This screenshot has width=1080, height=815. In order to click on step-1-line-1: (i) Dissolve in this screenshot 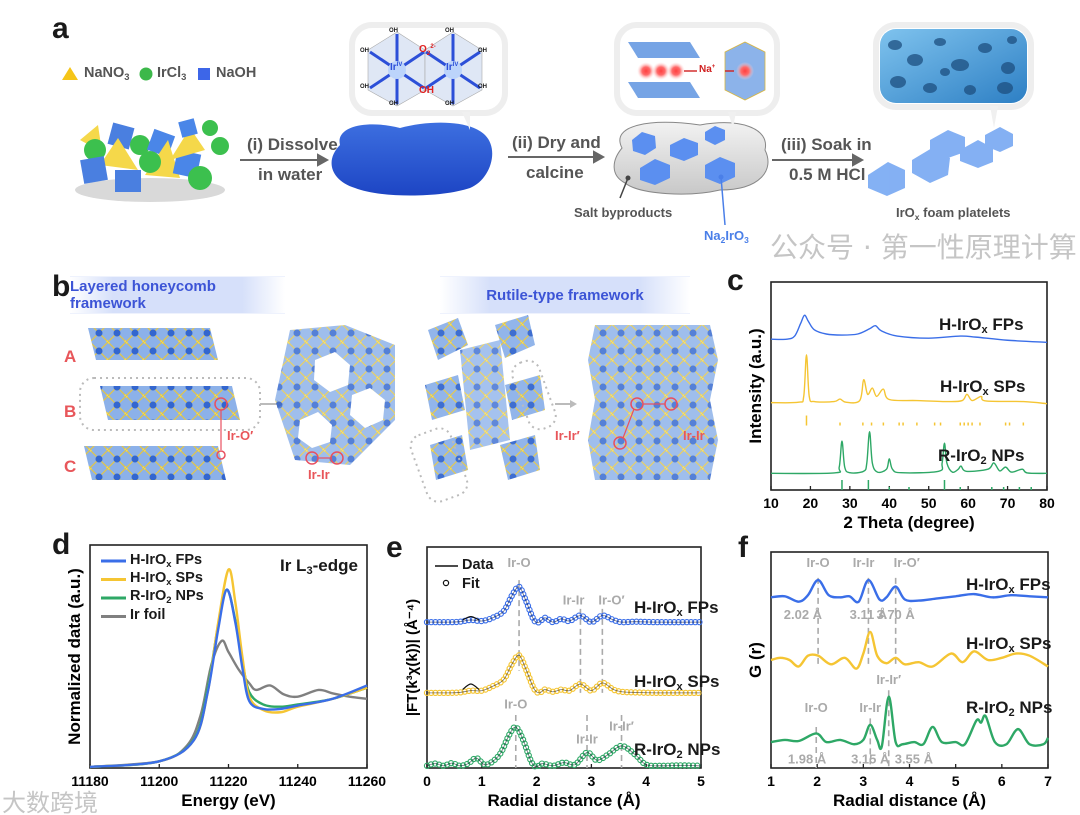, I will do `click(292, 144)`.